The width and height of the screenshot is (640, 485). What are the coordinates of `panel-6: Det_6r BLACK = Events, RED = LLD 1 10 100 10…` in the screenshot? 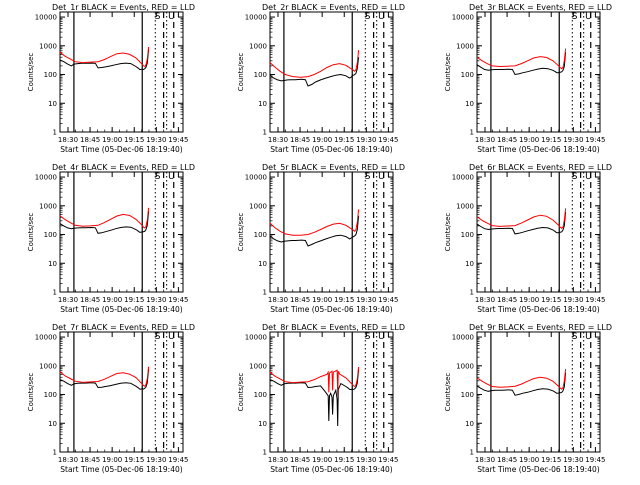 It's located at (528, 238).